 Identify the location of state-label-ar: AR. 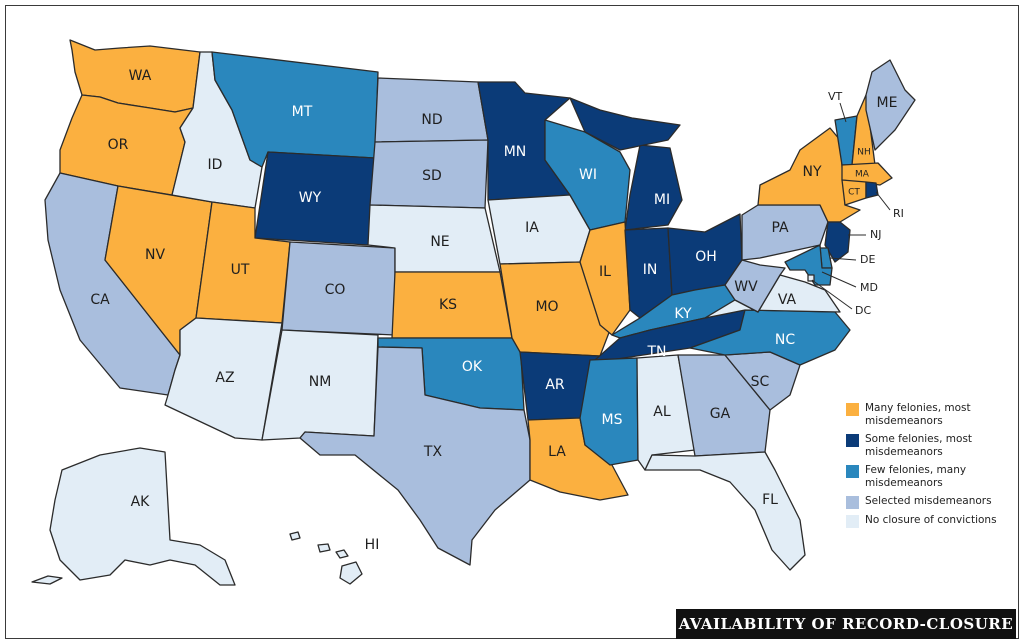
(555, 385).